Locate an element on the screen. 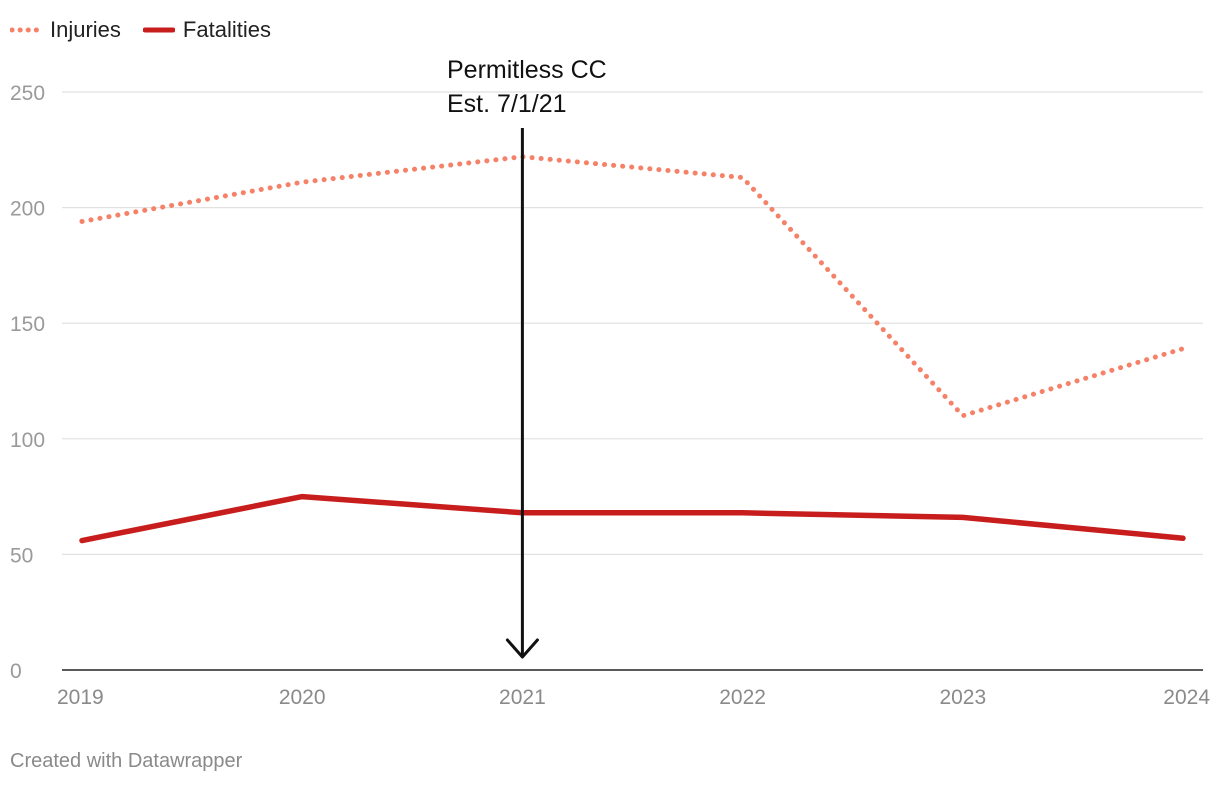  x-tick-label: 2024 is located at coordinates (1186, 697).